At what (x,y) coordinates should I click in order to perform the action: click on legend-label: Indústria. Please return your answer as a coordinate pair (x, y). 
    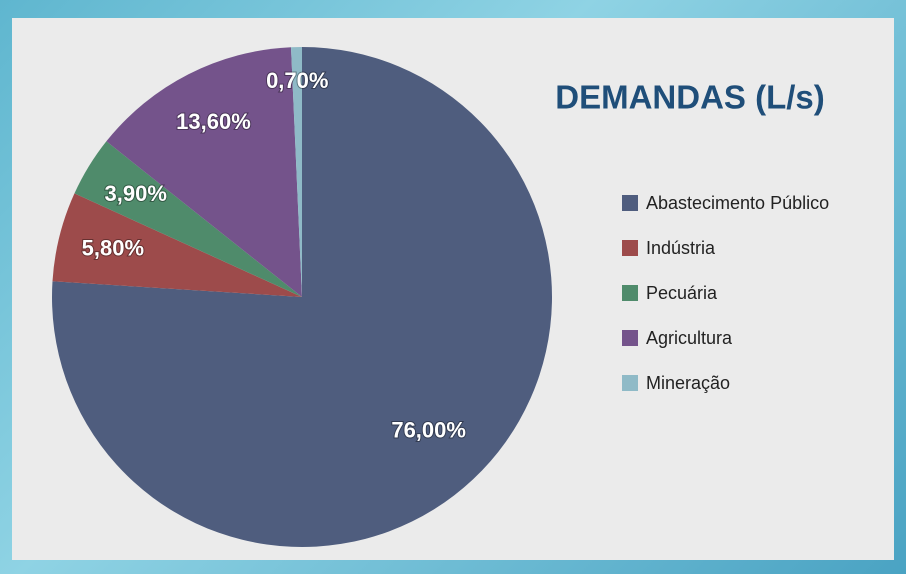
    Looking at the image, I should click on (681, 248).